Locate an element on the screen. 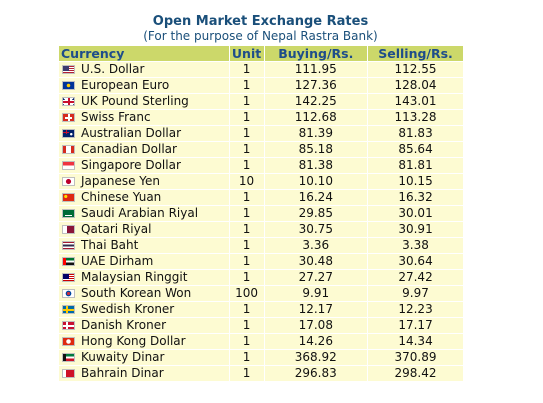 The width and height of the screenshot is (543, 403). currency-name: South Korean Won is located at coordinates (136, 293).